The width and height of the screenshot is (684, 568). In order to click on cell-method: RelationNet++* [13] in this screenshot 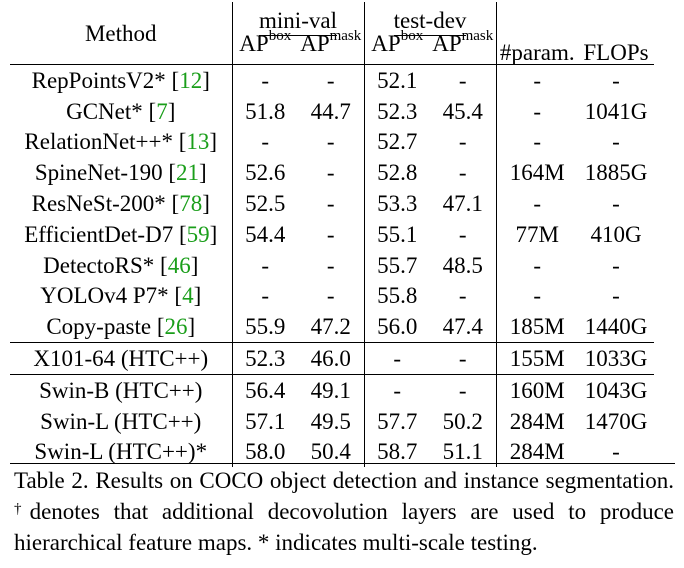, I will do `click(121, 142)`.